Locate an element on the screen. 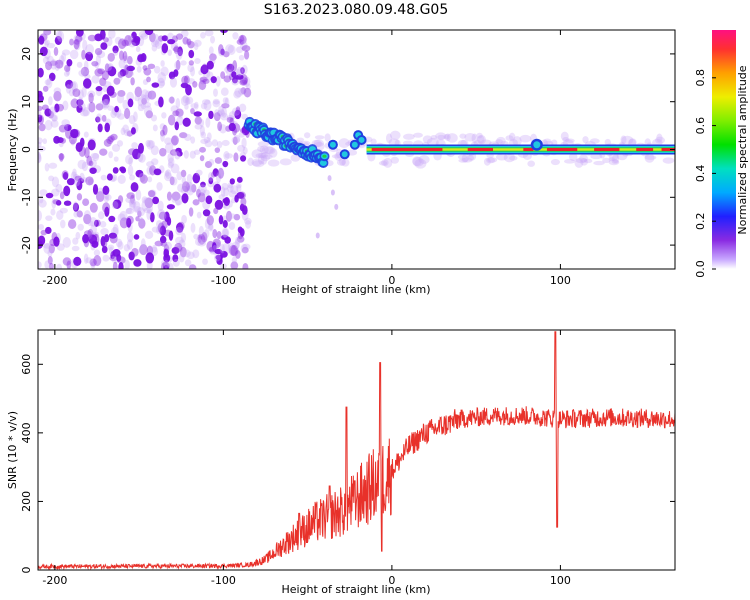 This screenshot has height=600, width=750. snr-x-tick-label: -100 is located at coordinates (223, 580).